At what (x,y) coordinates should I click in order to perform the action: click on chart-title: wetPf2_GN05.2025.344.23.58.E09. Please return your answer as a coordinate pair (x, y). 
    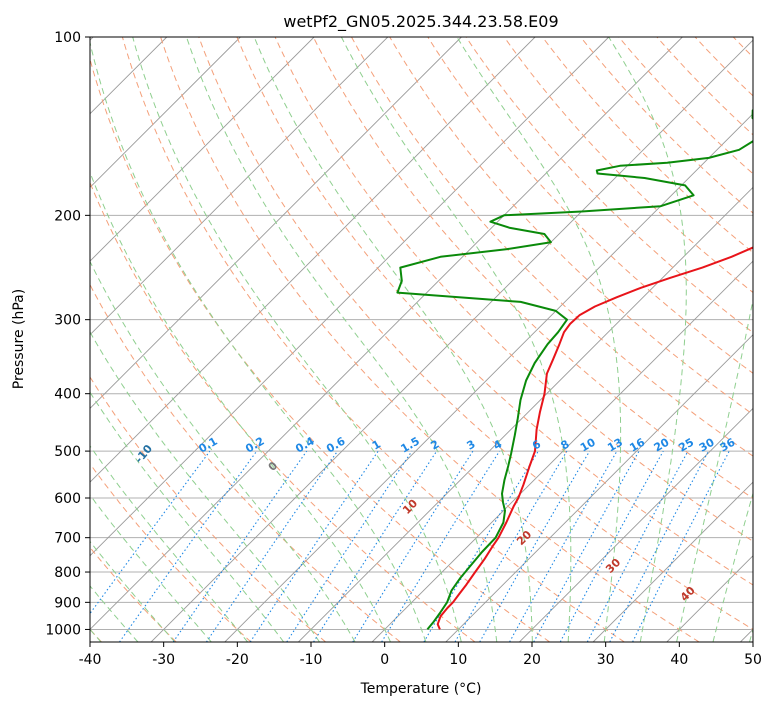
    Looking at the image, I should click on (420, 22).